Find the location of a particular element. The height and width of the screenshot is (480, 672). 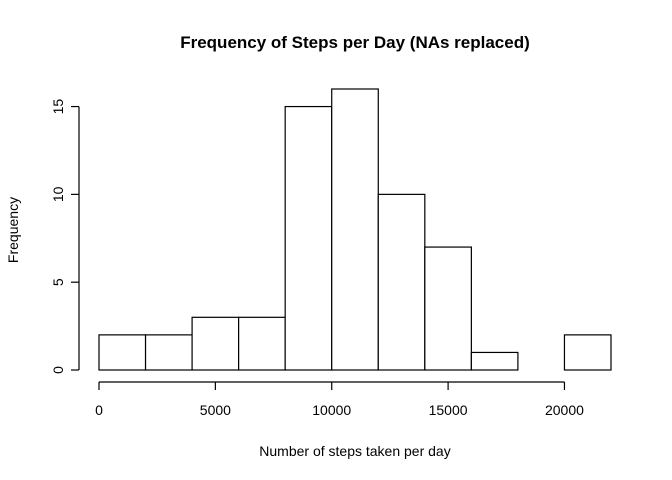

y-tick-label: 10 is located at coordinates (58, 194).